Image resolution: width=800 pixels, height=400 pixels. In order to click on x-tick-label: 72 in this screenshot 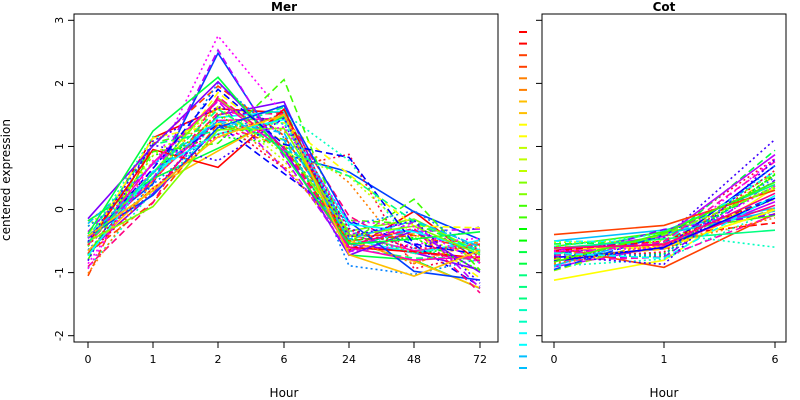, I will do `click(480, 359)`.